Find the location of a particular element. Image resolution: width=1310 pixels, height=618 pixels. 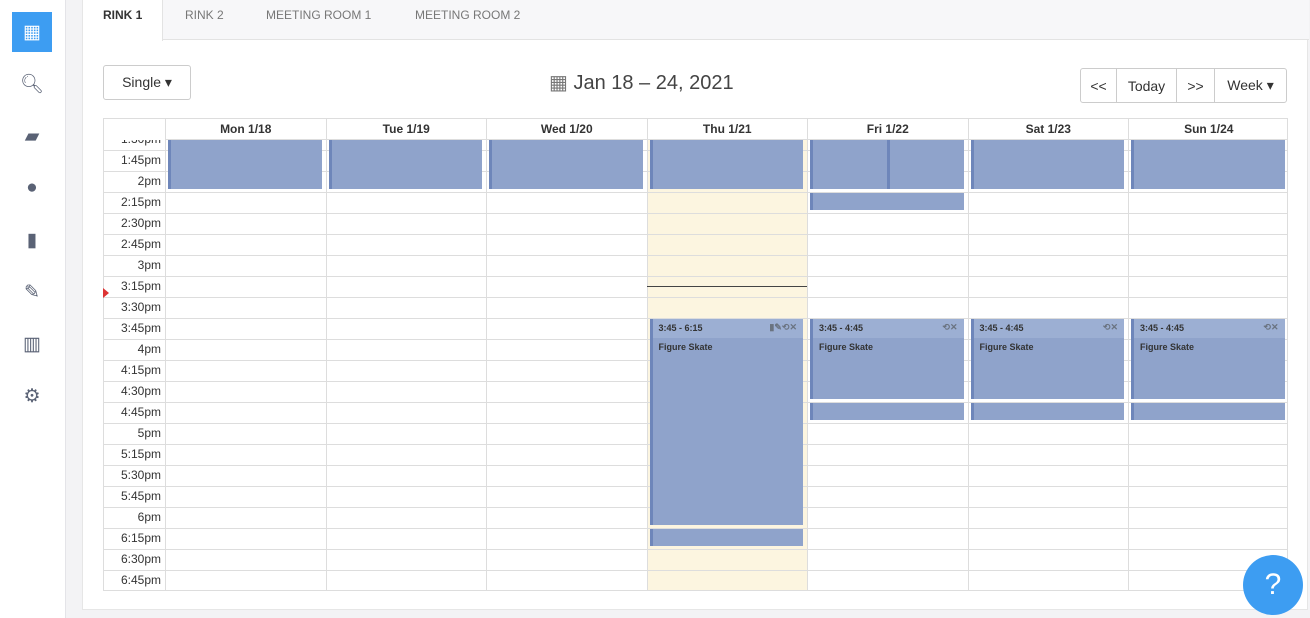

time-label: 3:15pm is located at coordinates (140, 286).